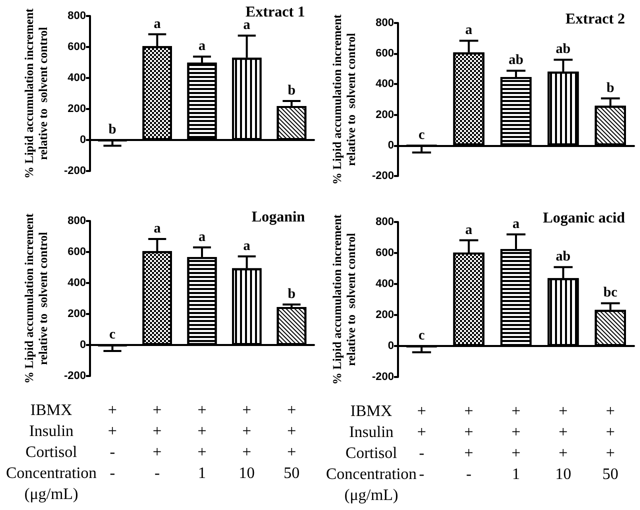  What do you see at coordinates (595, 20) in the screenshot?
I see `chart-title: Extract 2` at bounding box center [595, 20].